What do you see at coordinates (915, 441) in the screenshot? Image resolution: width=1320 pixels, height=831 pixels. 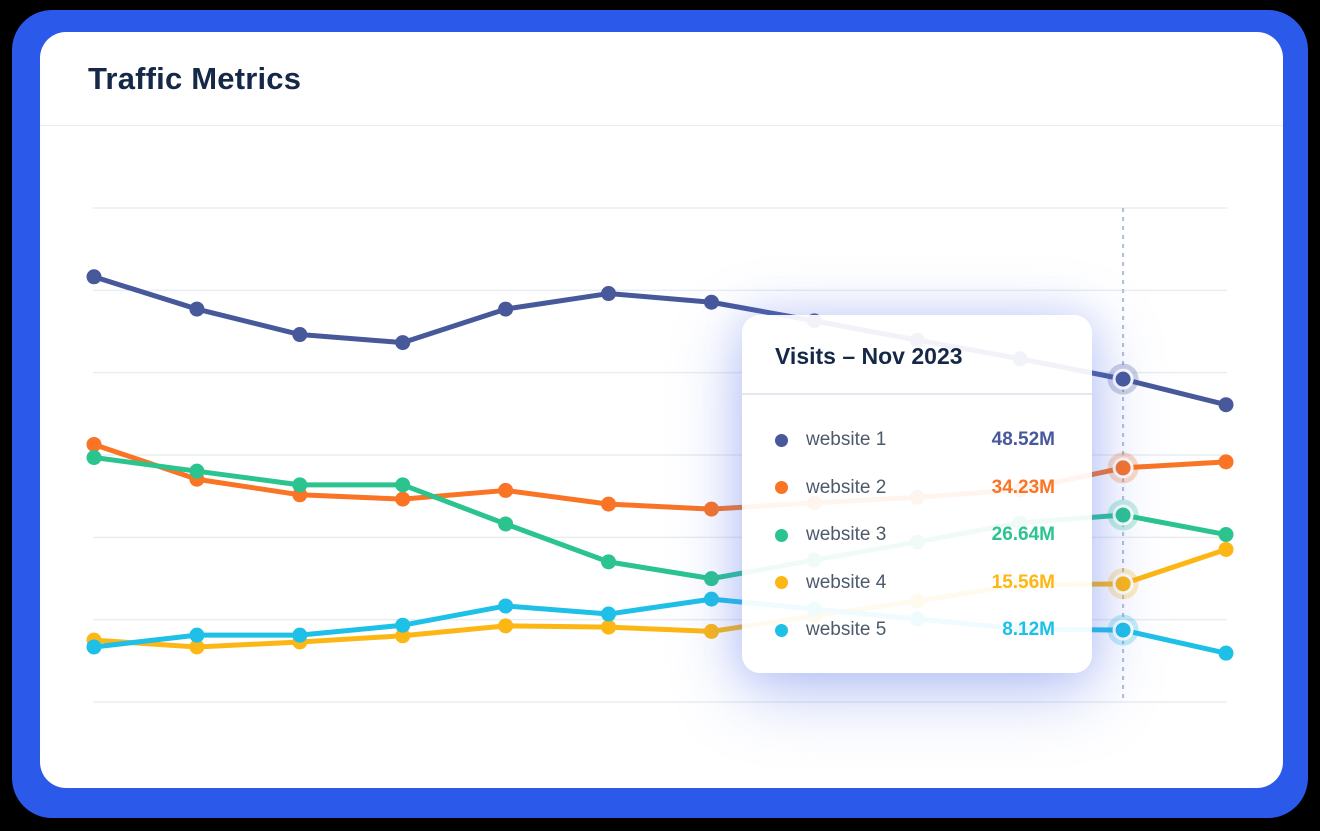 I see `tooltip-row-website-1: website 1 48.52M` at bounding box center [915, 441].